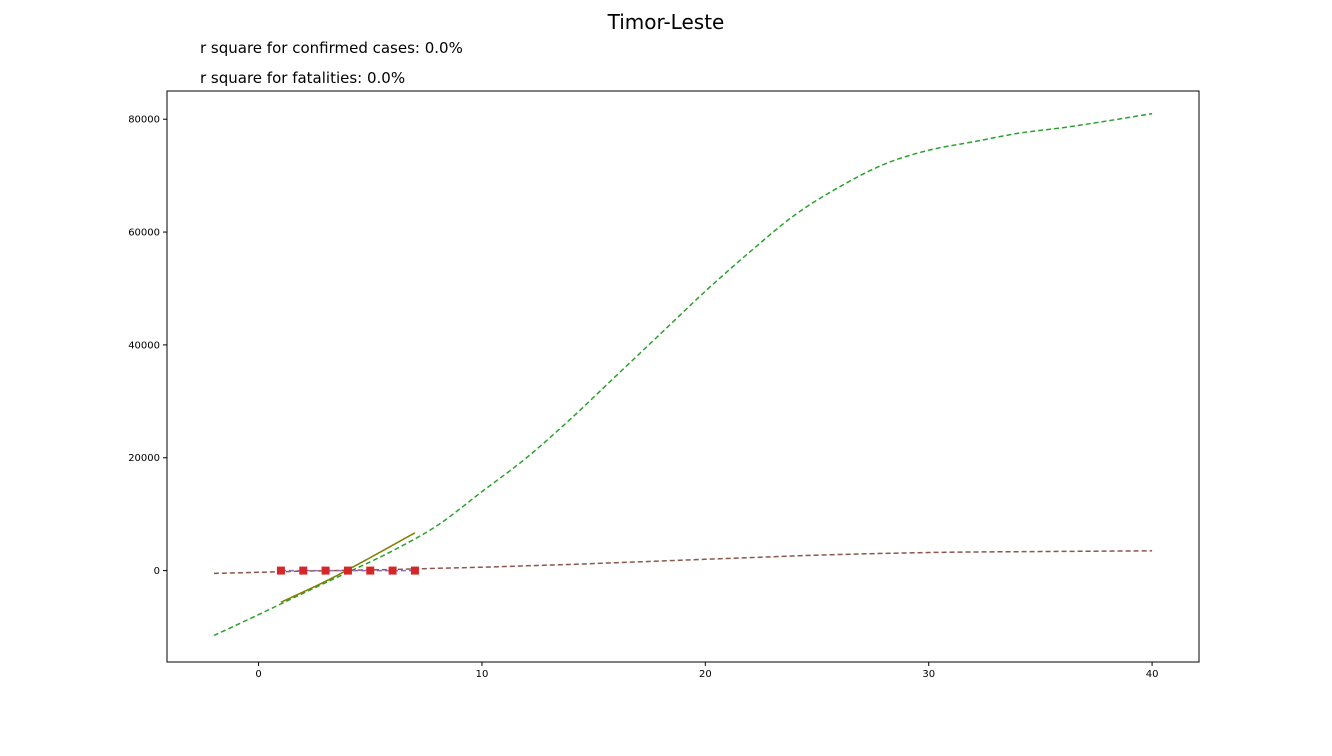 This screenshot has width=1332, height=756. I want to click on r-square-confirmed-annotation: r square for confirmed cases: 0.0%, so click(331, 48).